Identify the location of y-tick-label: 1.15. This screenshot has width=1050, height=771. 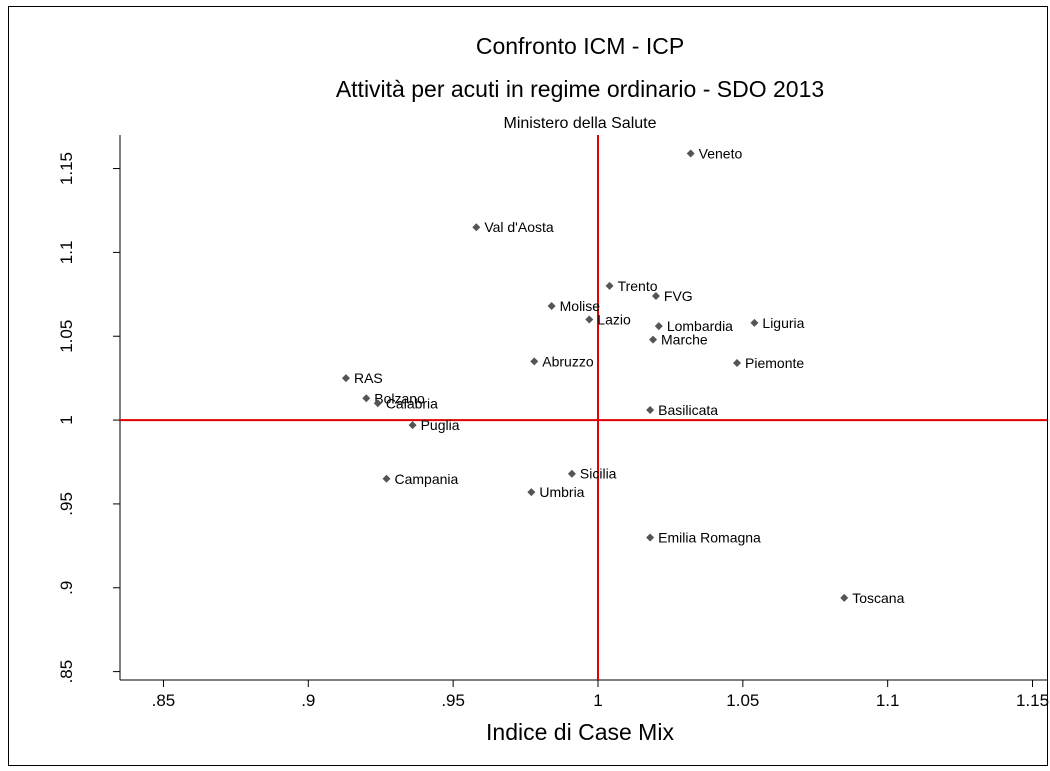
(66, 168).